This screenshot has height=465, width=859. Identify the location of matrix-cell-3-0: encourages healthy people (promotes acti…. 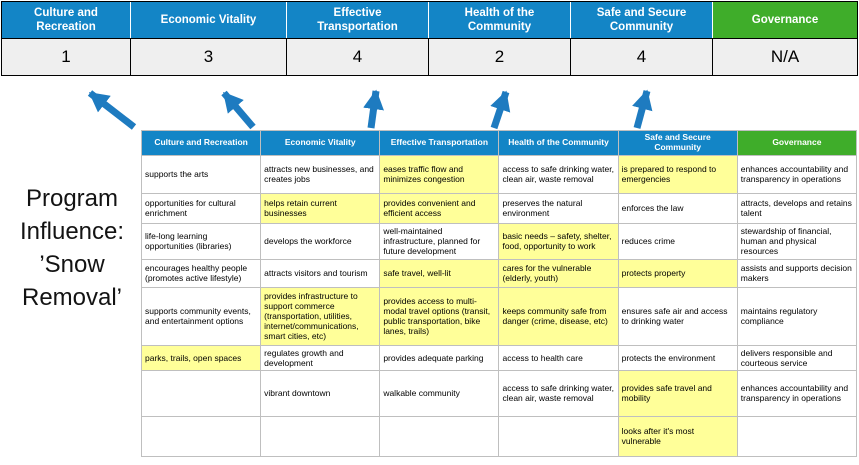
(201, 273).